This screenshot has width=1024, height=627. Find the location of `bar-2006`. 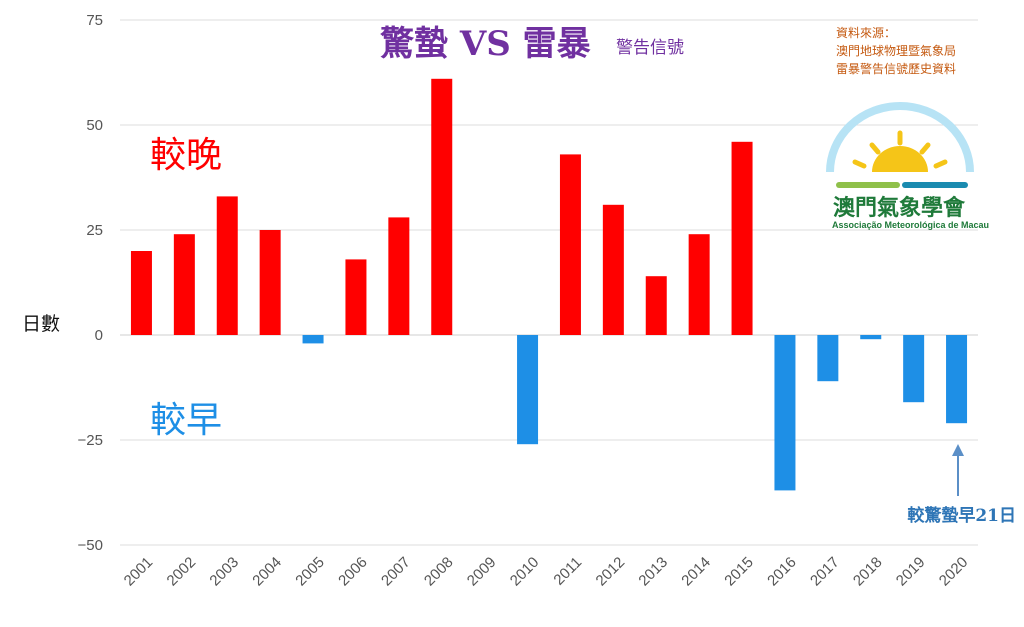

bar-2006 is located at coordinates (356, 297).